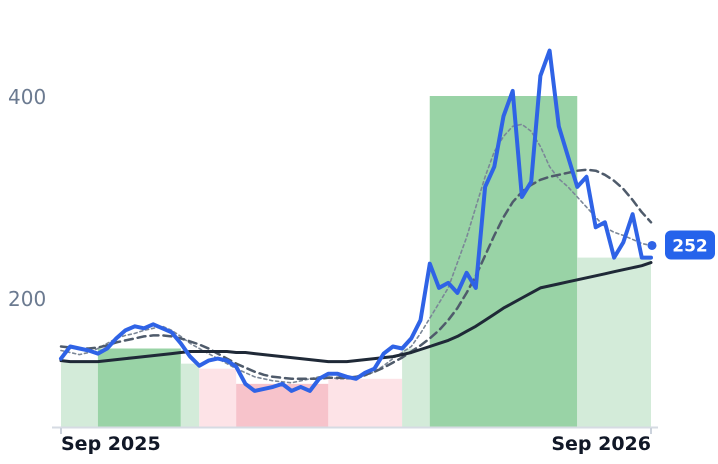  I want to click on last-value-badge, so click(690, 245).